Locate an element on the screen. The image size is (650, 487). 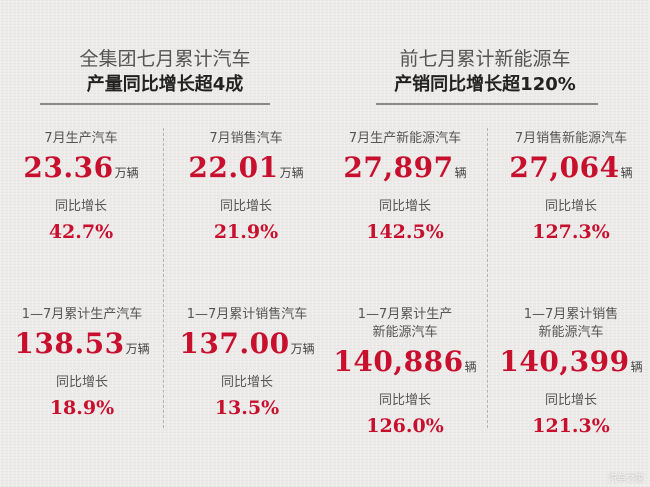
stat-value: 23.36万辆 is located at coordinates (81, 170).